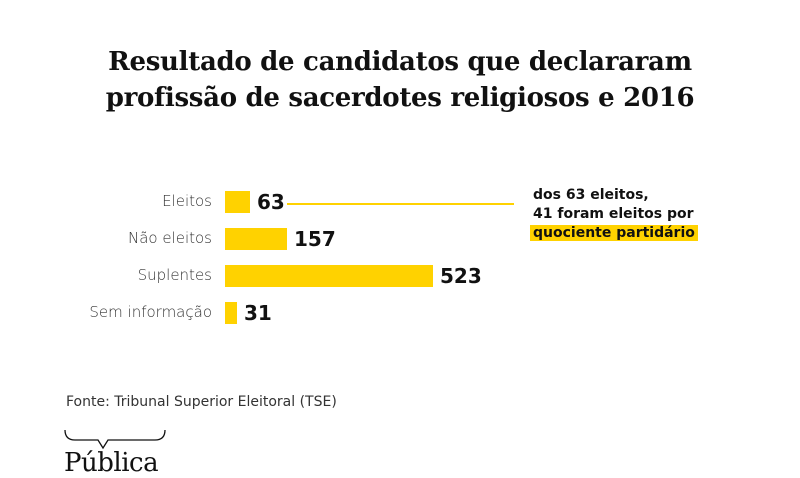  I want to click on category-label: Suplentes, so click(174, 275).